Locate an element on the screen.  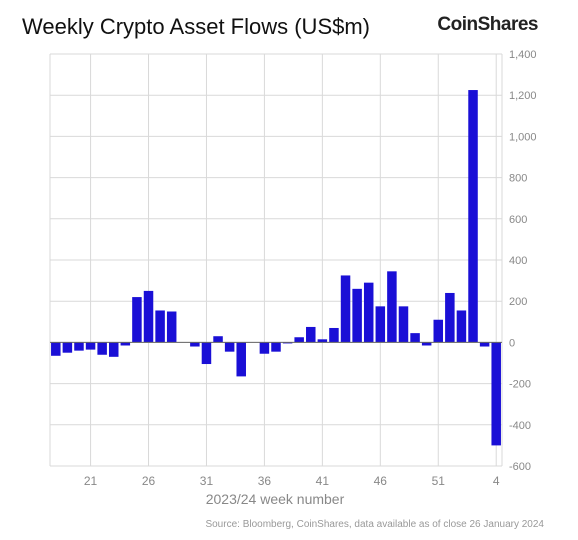
x-tick-label: 26 is located at coordinates (149, 481).